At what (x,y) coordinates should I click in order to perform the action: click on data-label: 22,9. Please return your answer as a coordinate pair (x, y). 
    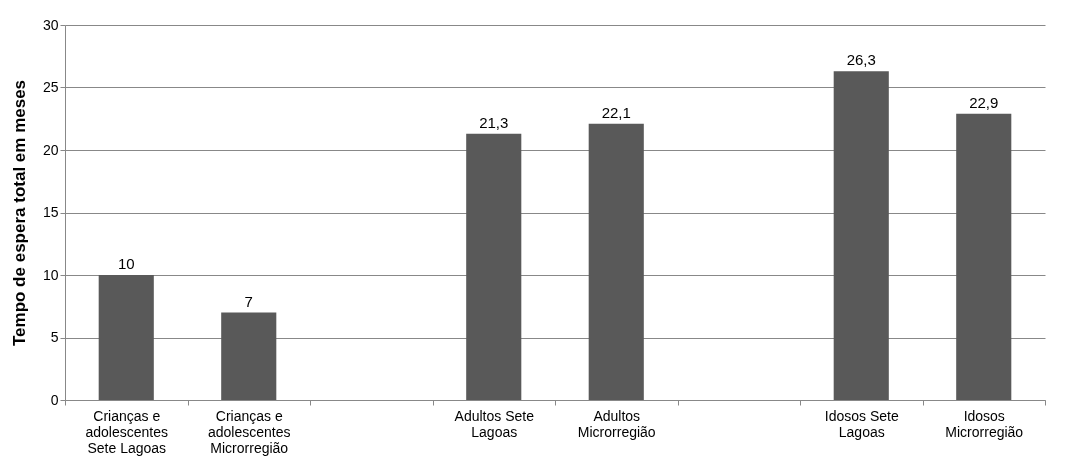
    Looking at the image, I should click on (984, 102).